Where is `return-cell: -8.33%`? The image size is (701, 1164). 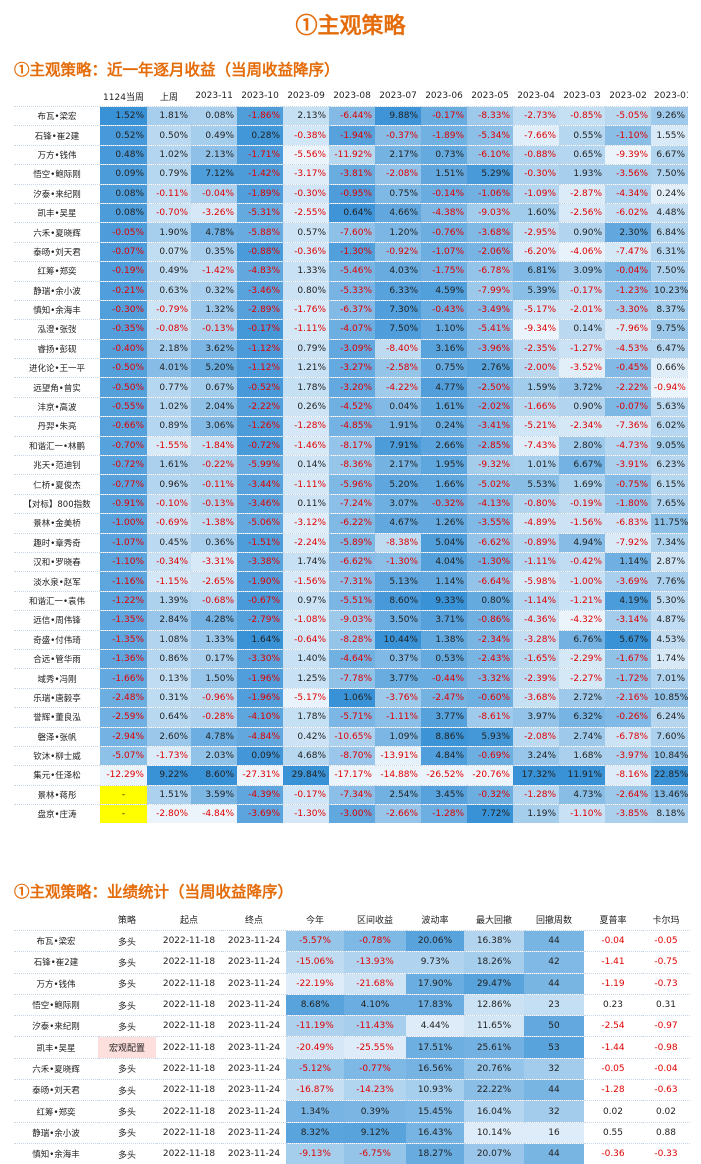 return-cell: -8.33% is located at coordinates (490, 115).